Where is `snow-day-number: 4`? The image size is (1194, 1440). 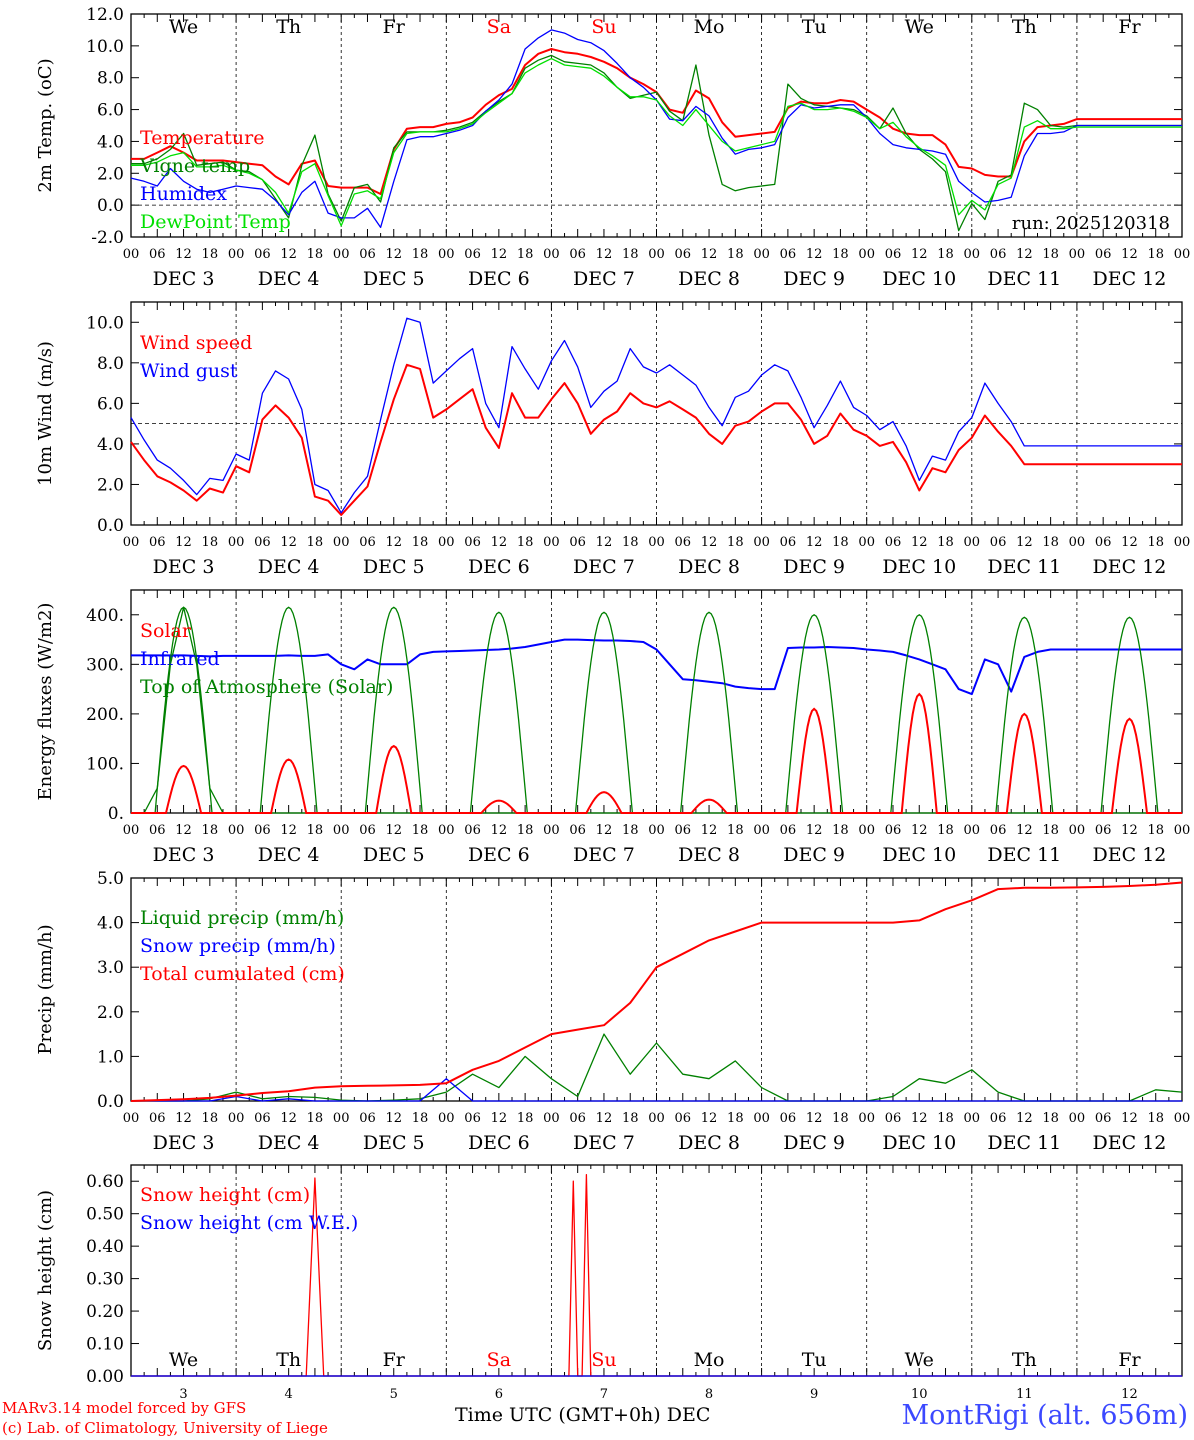
snow-day-number: 4 is located at coordinates (289, 1394).